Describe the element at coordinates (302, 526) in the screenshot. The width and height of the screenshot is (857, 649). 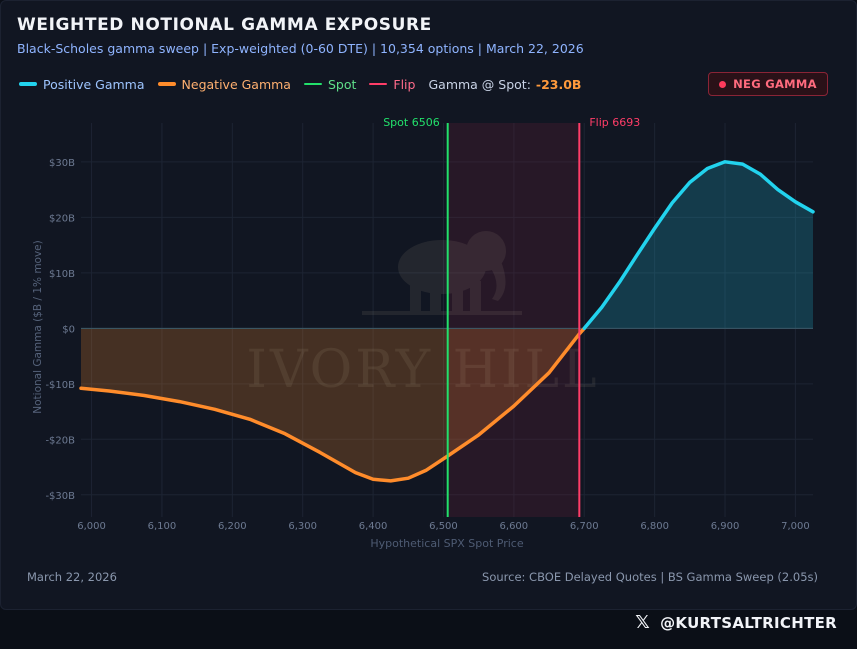
I see `x-tick-label: 6,300` at that location.